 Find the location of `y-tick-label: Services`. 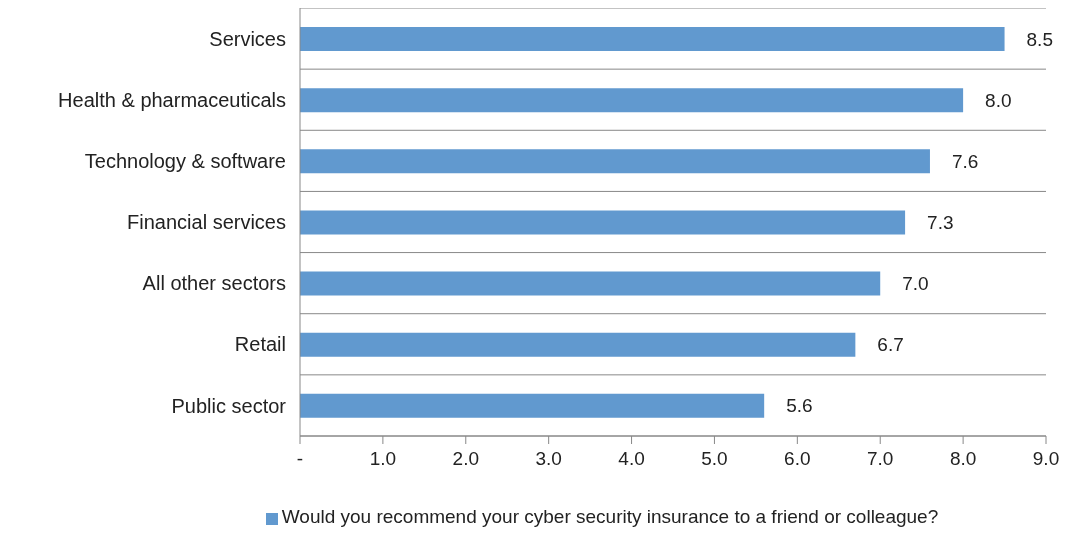

y-tick-label: Services is located at coordinates (247, 38).